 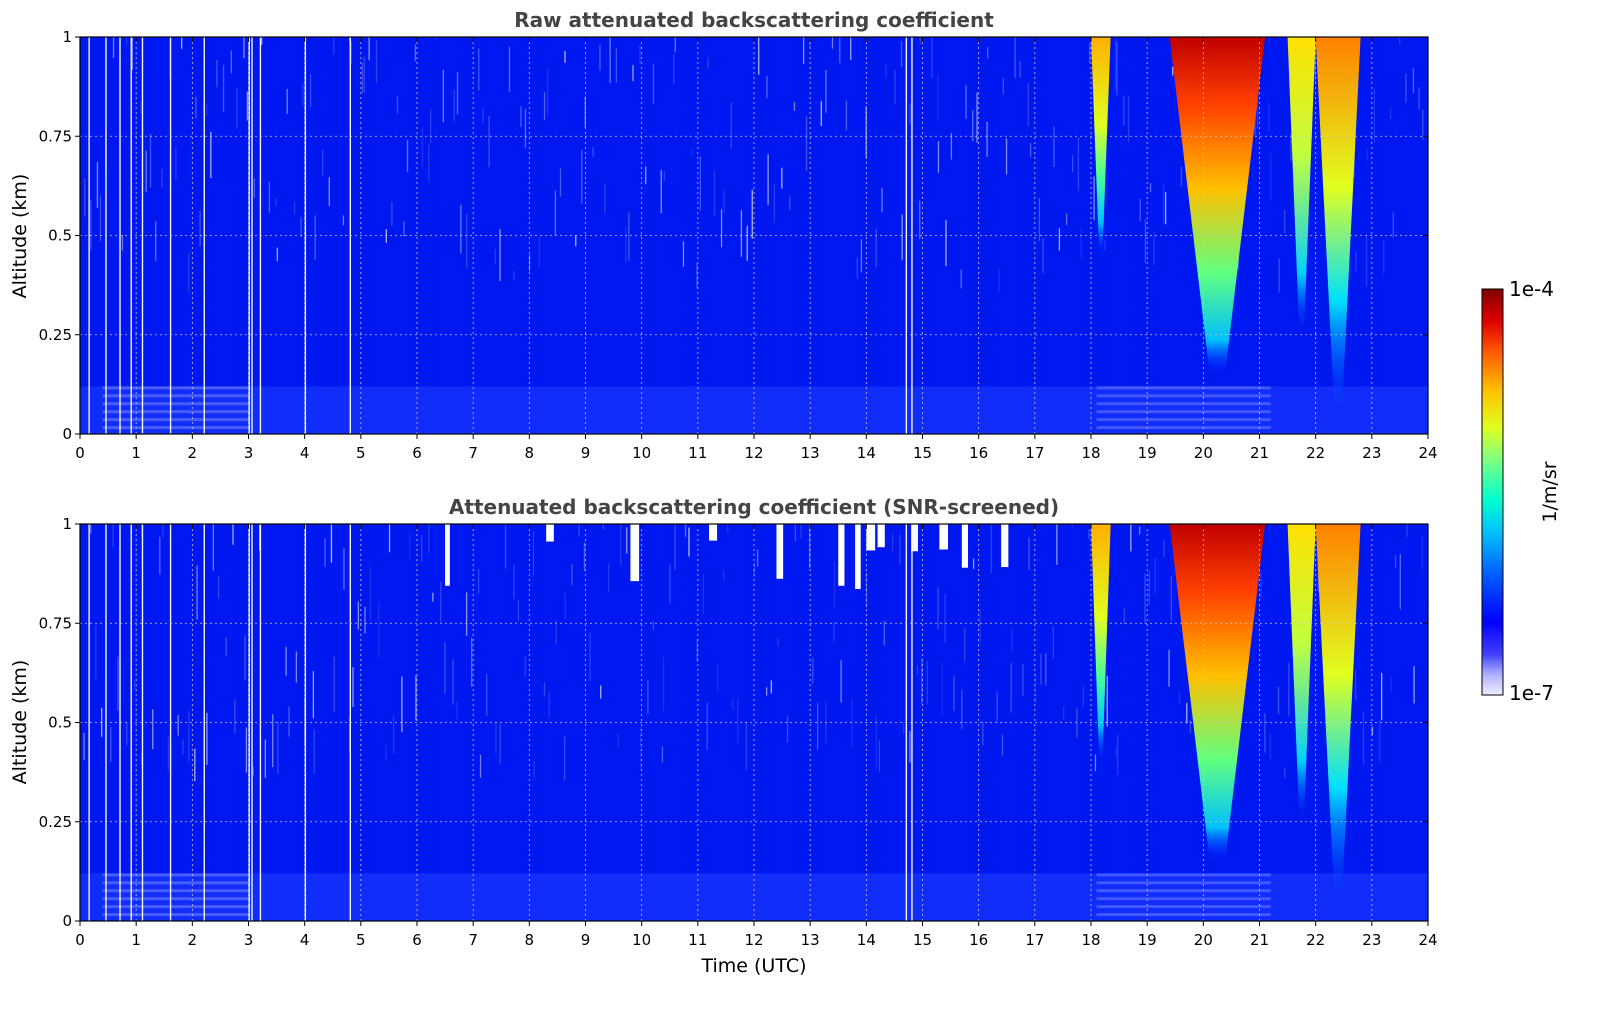 What do you see at coordinates (1521, 491) in the screenshot?
I see `colorbar: 1e-4 1e-7 1/m/sr` at bounding box center [1521, 491].